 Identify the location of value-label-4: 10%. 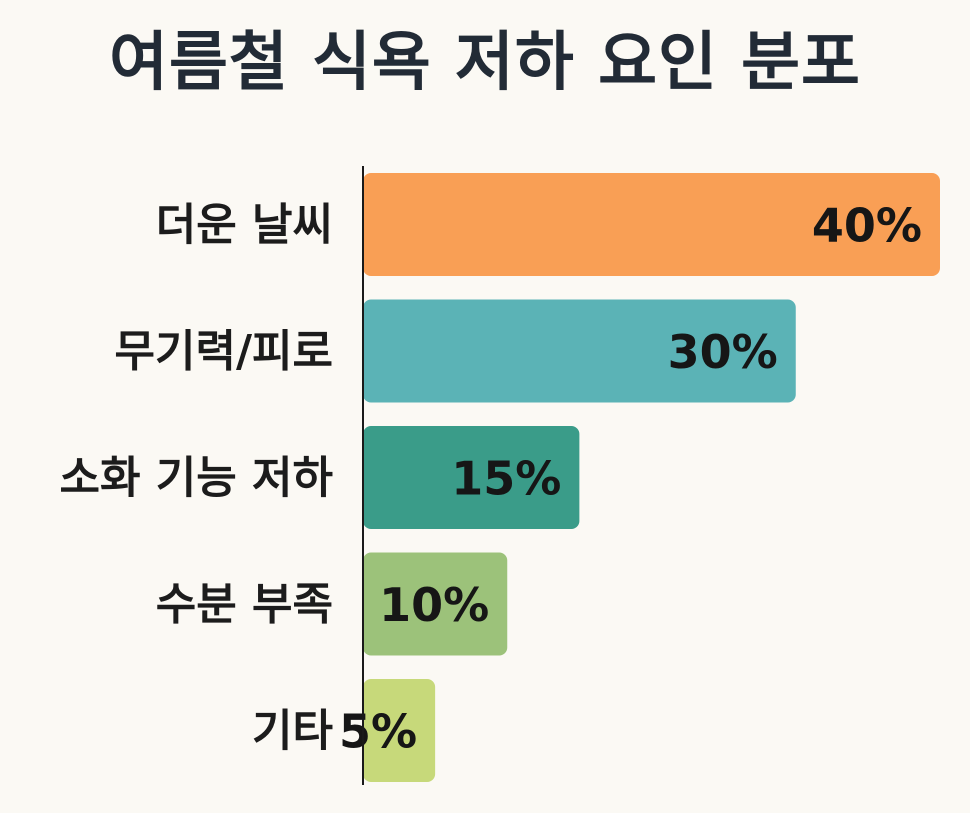
(434, 605).